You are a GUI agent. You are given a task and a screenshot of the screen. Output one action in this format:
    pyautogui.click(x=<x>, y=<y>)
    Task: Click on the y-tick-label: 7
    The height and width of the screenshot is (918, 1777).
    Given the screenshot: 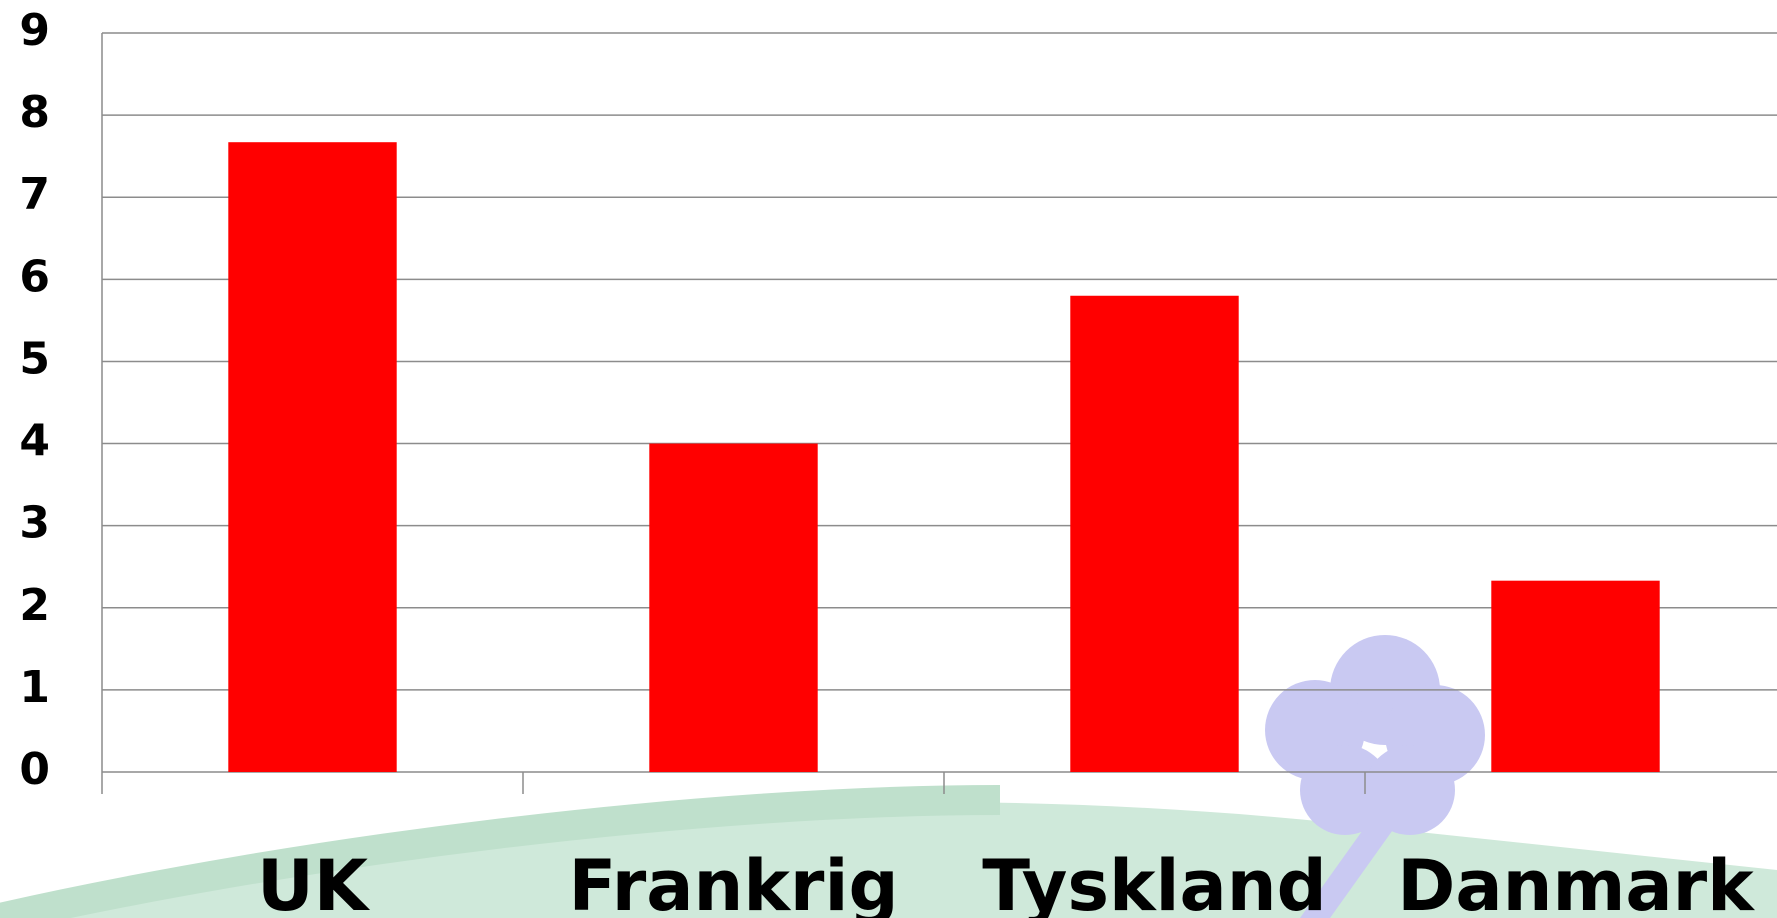 What is the action you would take?
    pyautogui.click(x=34, y=194)
    